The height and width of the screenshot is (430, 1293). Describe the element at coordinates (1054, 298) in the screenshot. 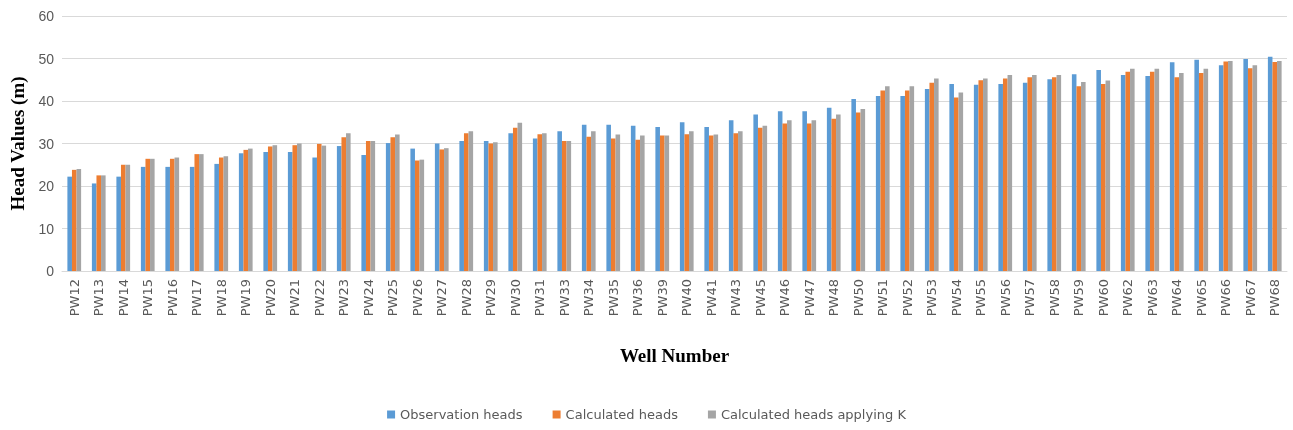

I see `x-tick-label: PW58` at that location.